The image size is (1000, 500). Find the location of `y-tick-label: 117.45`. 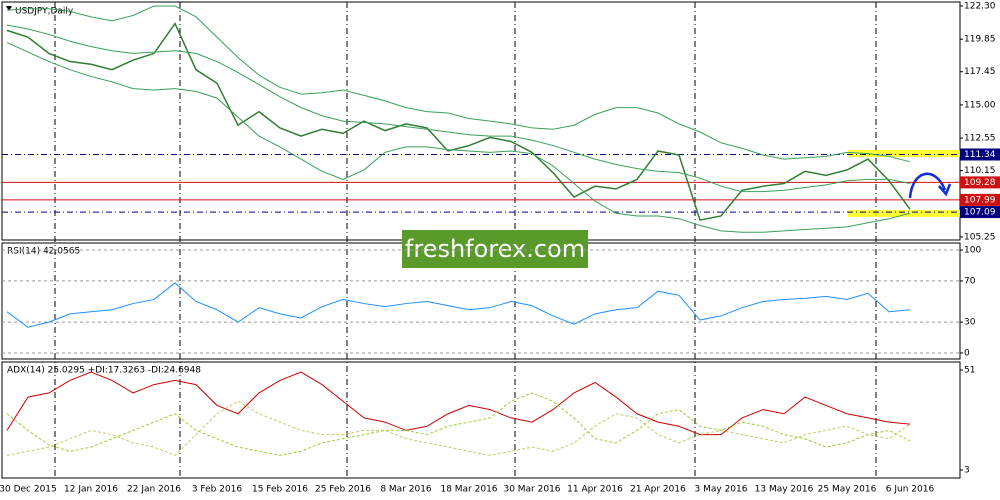

y-tick-label: 117.45 is located at coordinates (980, 72).